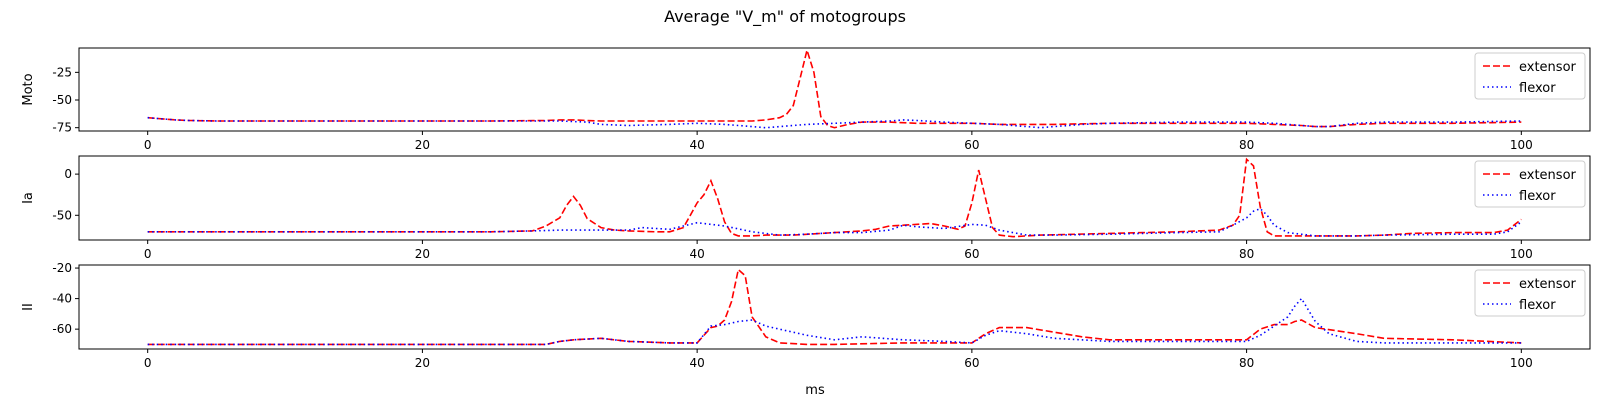  I want to click on x-axis-label: ms, so click(815, 390).